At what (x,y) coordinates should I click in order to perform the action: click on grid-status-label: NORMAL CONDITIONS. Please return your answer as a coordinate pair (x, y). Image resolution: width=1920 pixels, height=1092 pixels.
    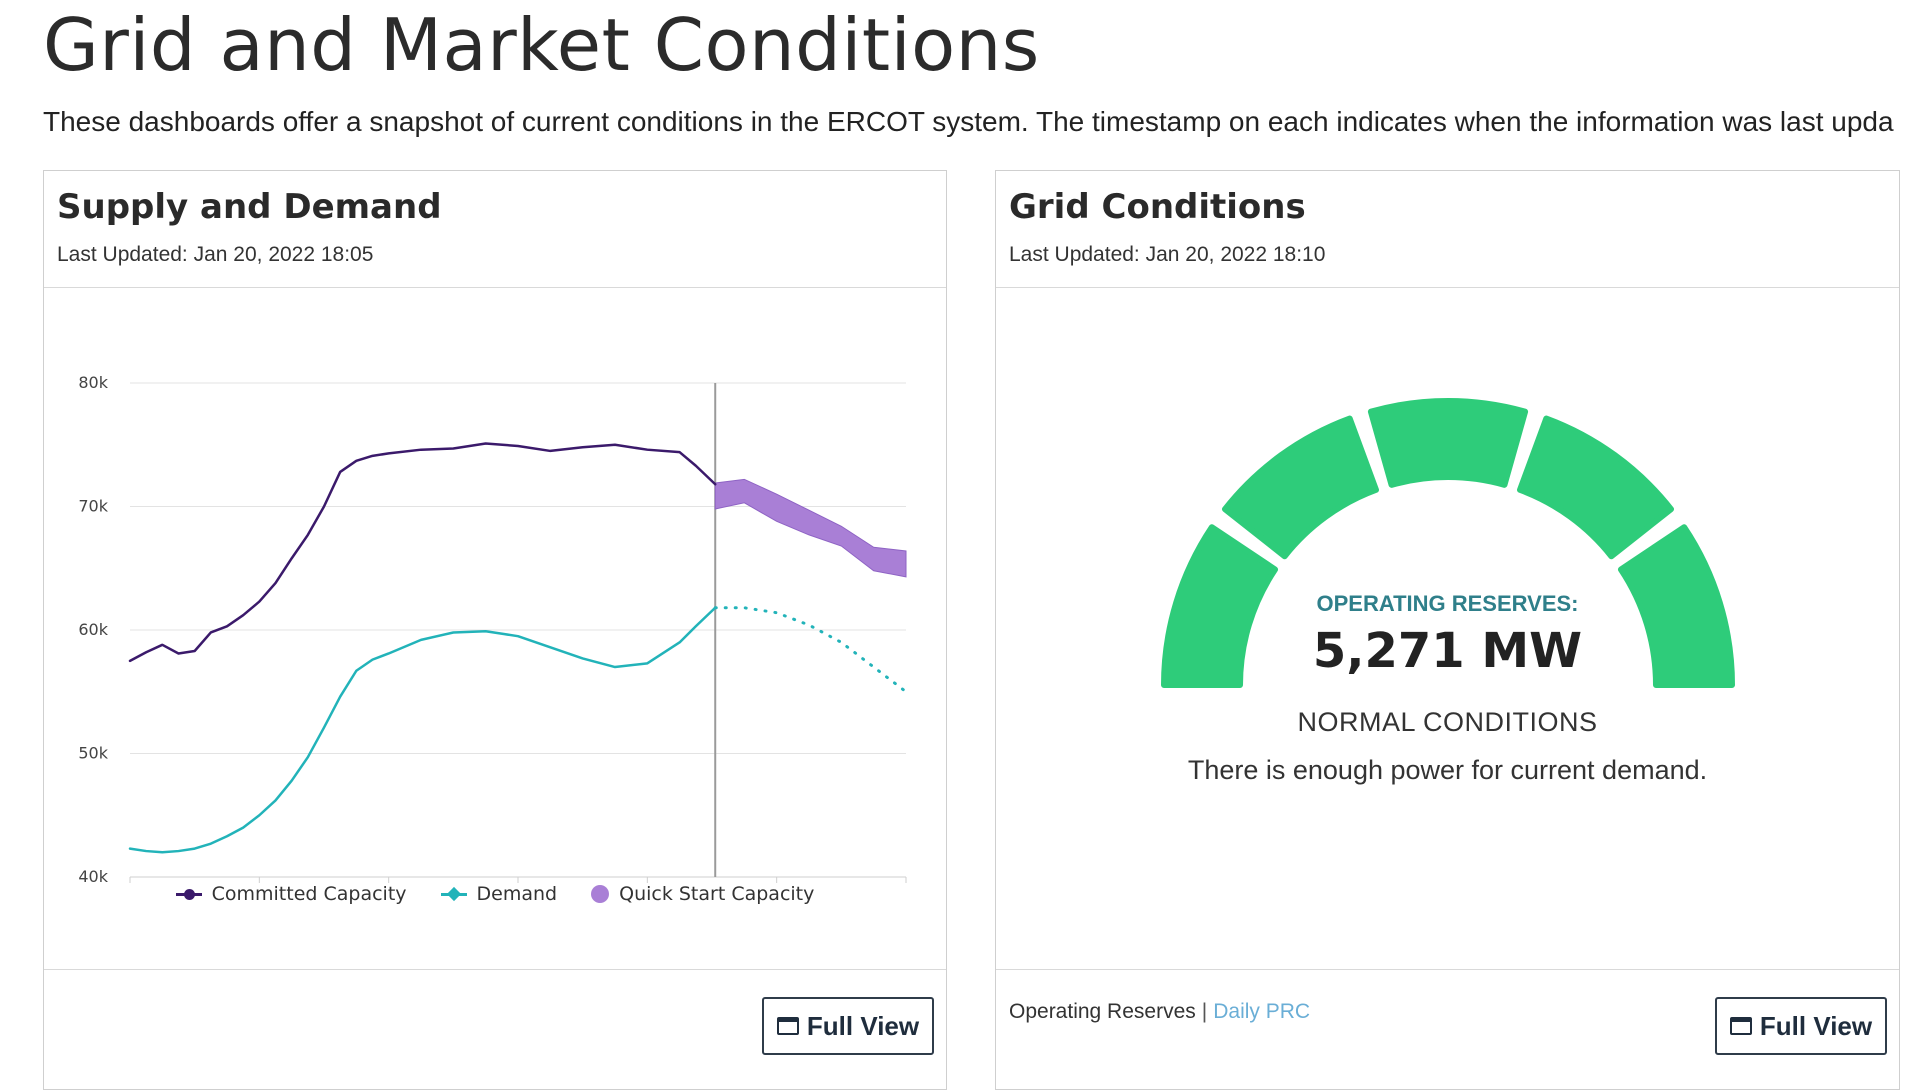
    Looking at the image, I should click on (1447, 722).